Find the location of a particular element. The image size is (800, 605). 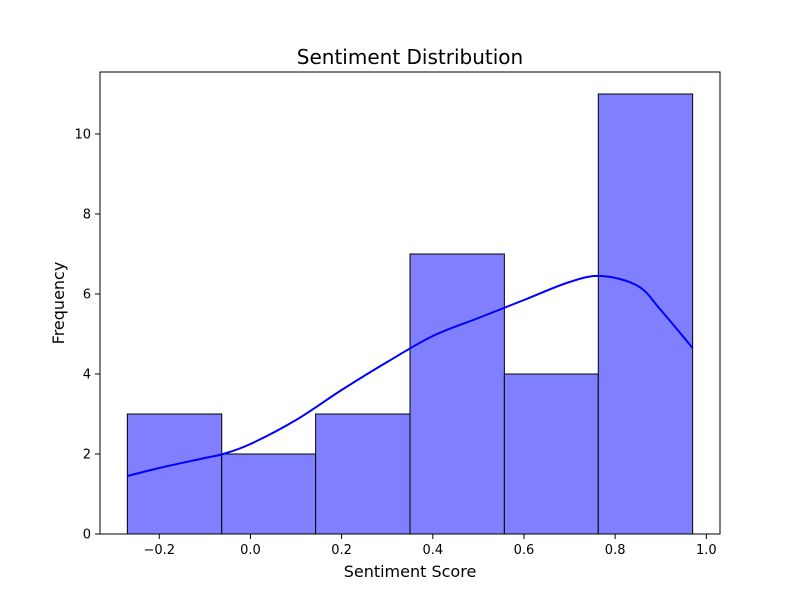

x-ticks-layer: −0.2 0.0 0.2 0.4 0.6 0.8 1.0 is located at coordinates (430, 546).